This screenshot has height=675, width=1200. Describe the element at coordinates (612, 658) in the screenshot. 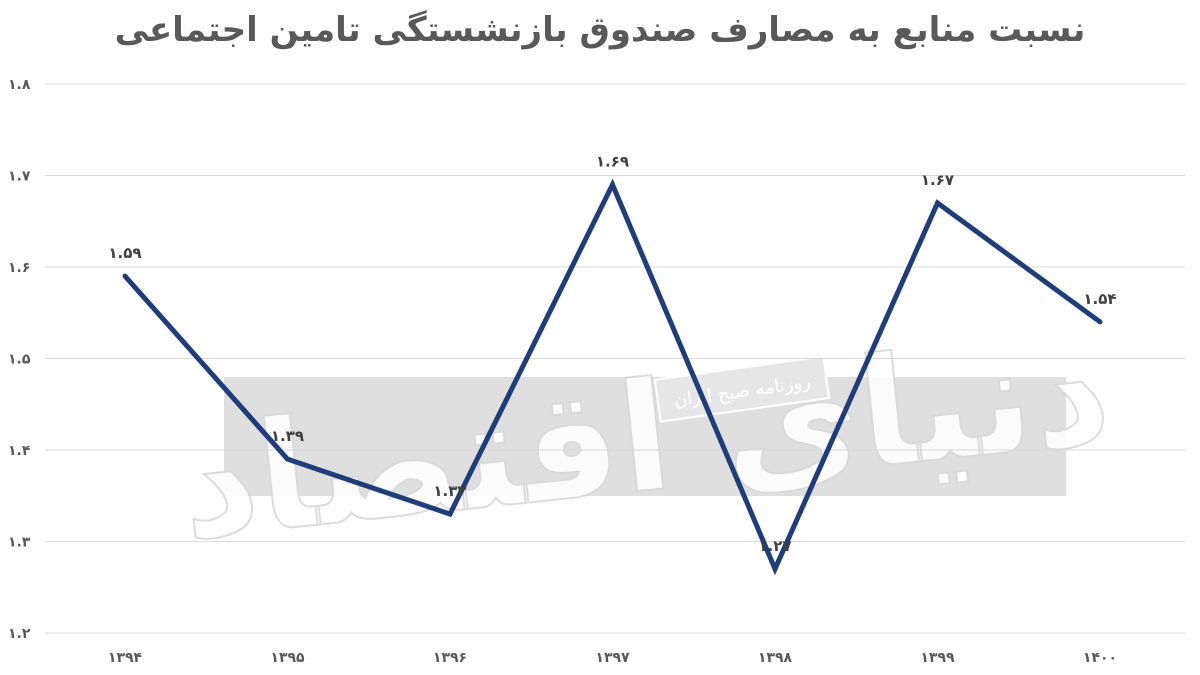

I see `x-tick-label: ۱۳۹۷` at that location.